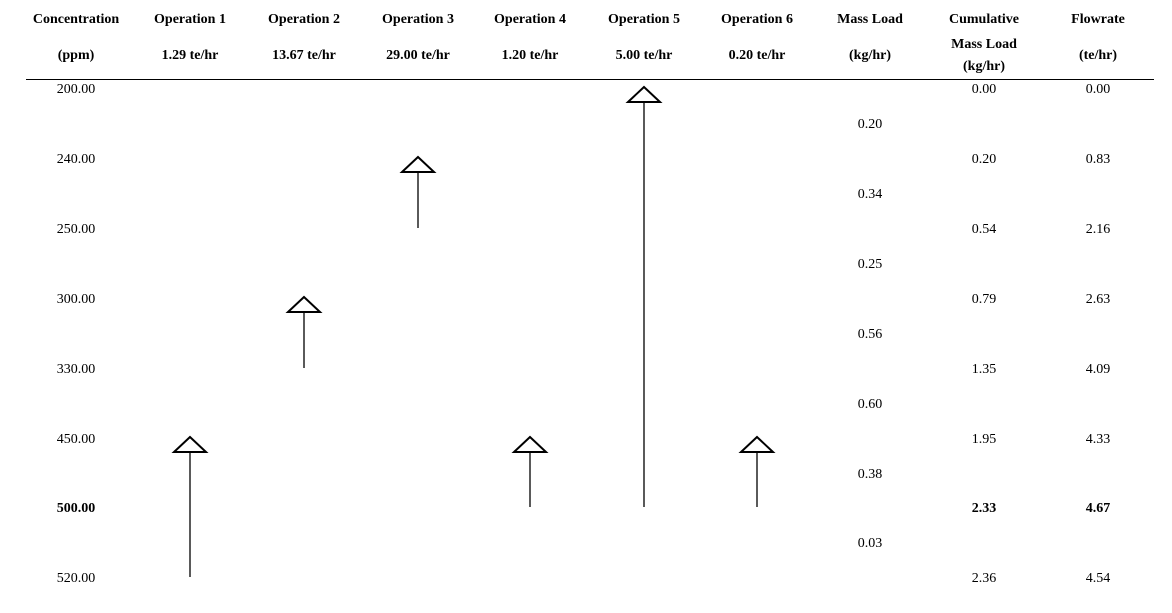 The image size is (1172, 613). I want to click on header-label: Operation 5, so click(644, 19).